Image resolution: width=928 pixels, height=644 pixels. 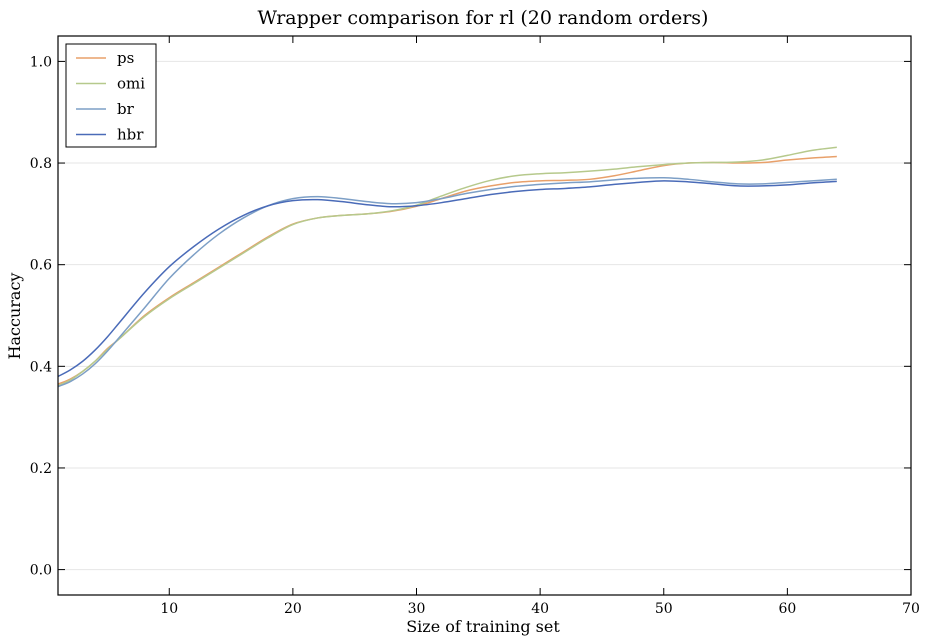 I want to click on y-axis-label: Haccuracy, so click(x=14, y=316).